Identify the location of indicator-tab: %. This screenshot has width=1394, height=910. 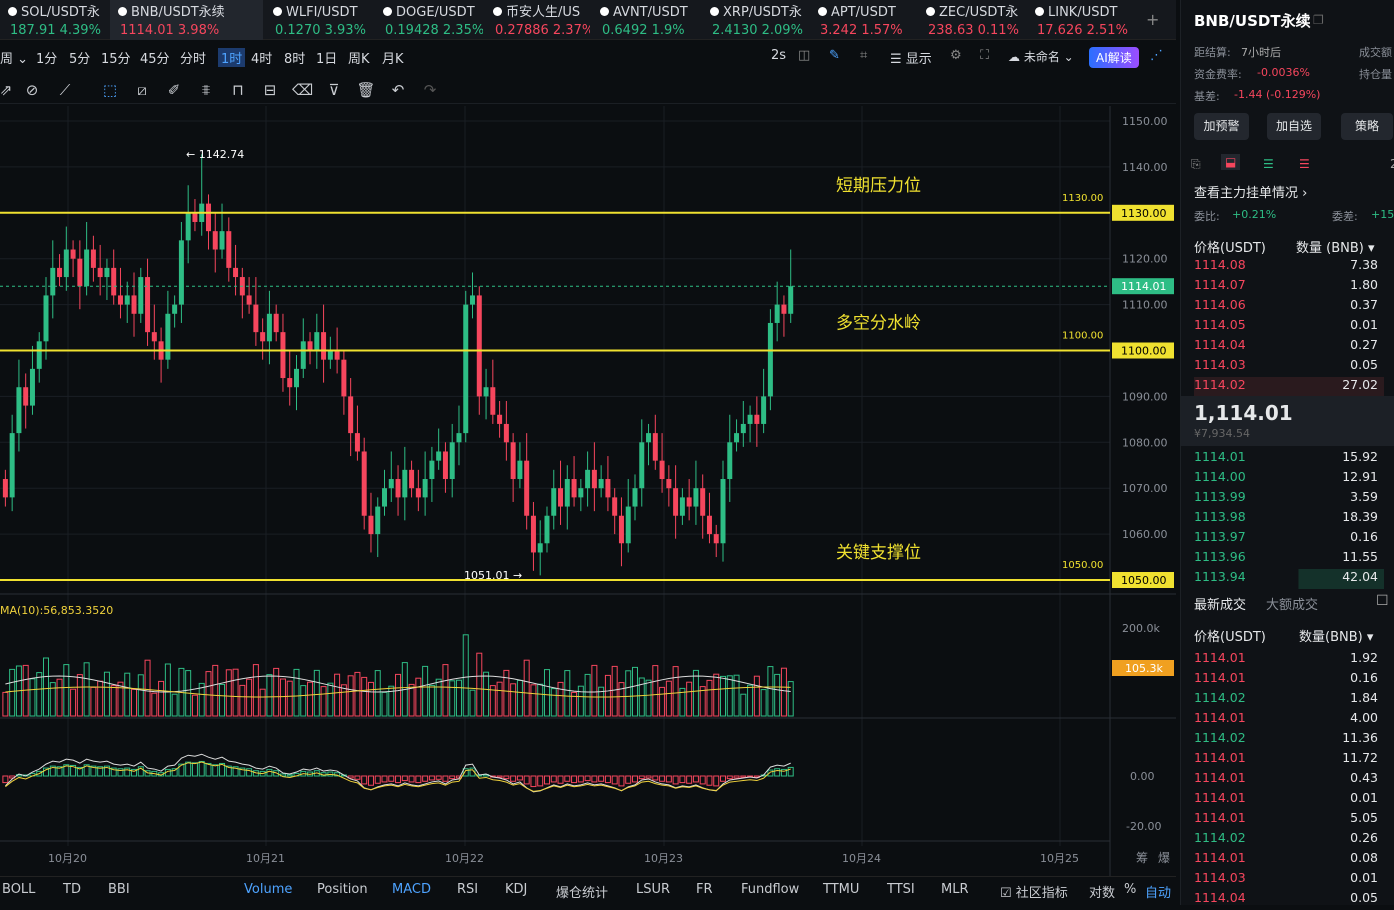
(1130, 889).